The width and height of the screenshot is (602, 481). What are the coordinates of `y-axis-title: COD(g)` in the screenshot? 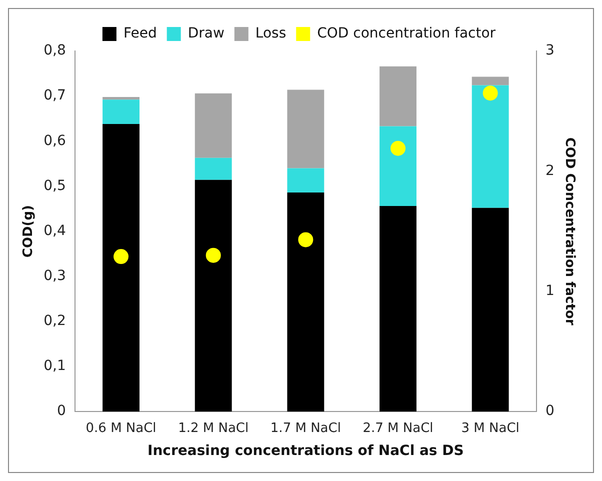 It's located at (28, 231).